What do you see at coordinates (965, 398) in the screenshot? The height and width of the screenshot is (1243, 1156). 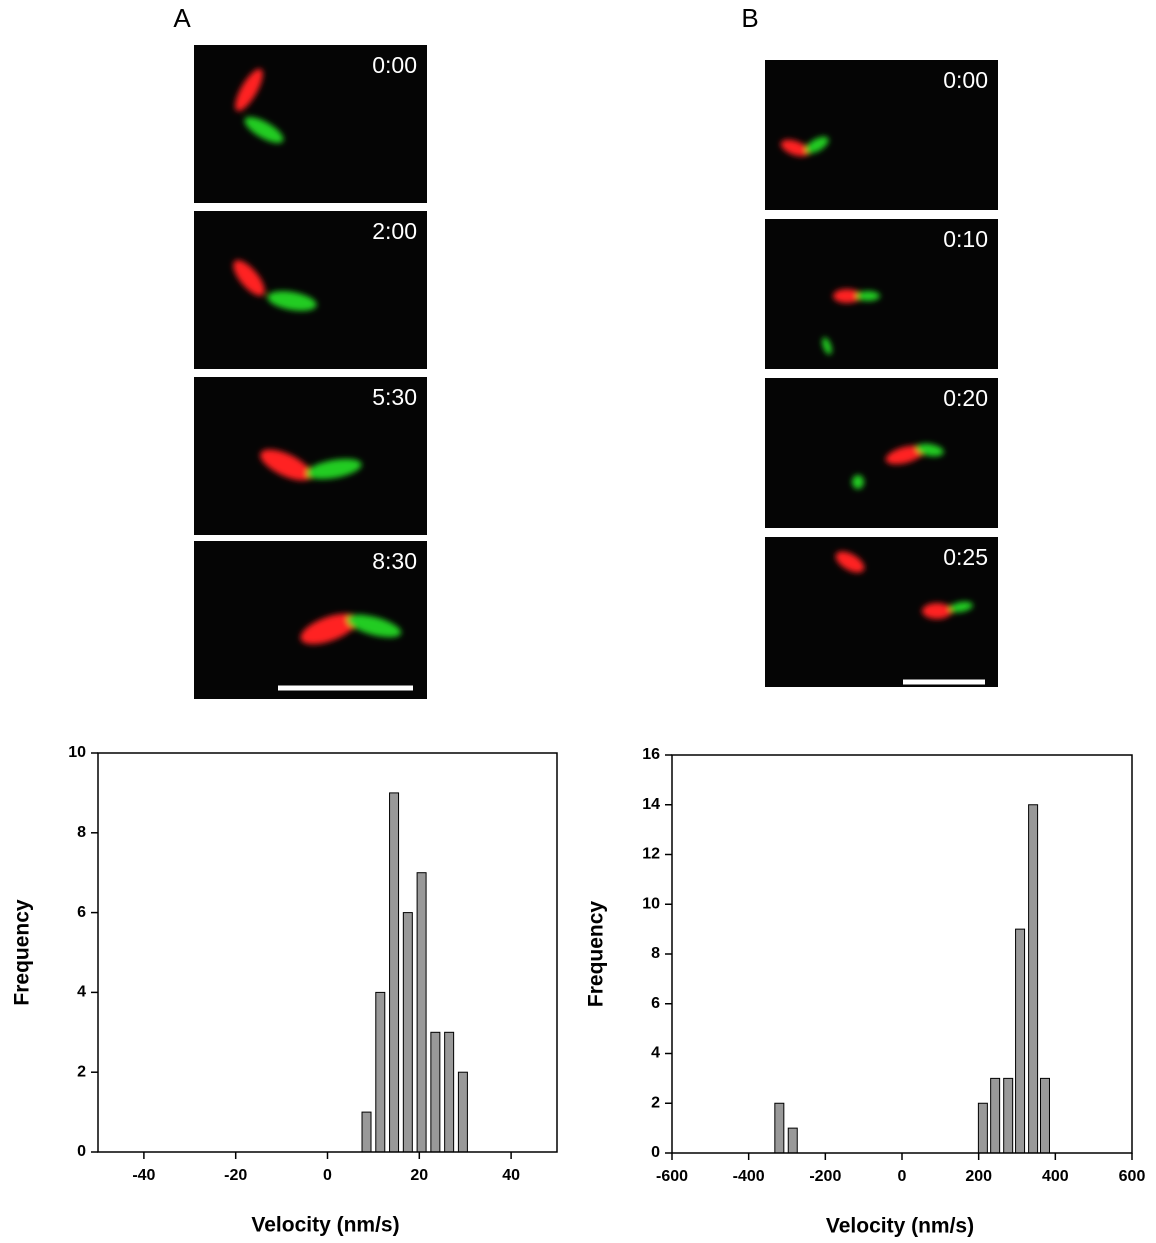 I see `timestamp: 0:20` at bounding box center [965, 398].